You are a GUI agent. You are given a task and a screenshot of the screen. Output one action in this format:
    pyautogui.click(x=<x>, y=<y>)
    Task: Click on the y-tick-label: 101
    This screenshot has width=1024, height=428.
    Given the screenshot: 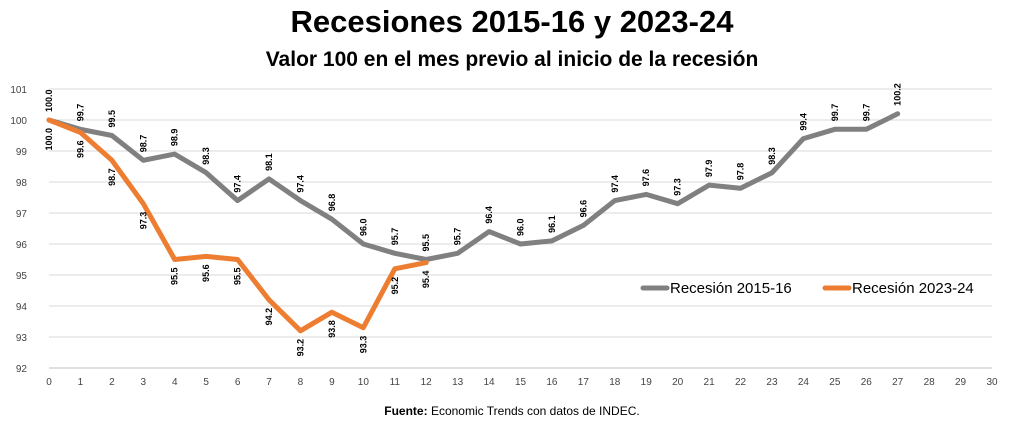 What is the action you would take?
    pyautogui.click(x=18, y=90)
    